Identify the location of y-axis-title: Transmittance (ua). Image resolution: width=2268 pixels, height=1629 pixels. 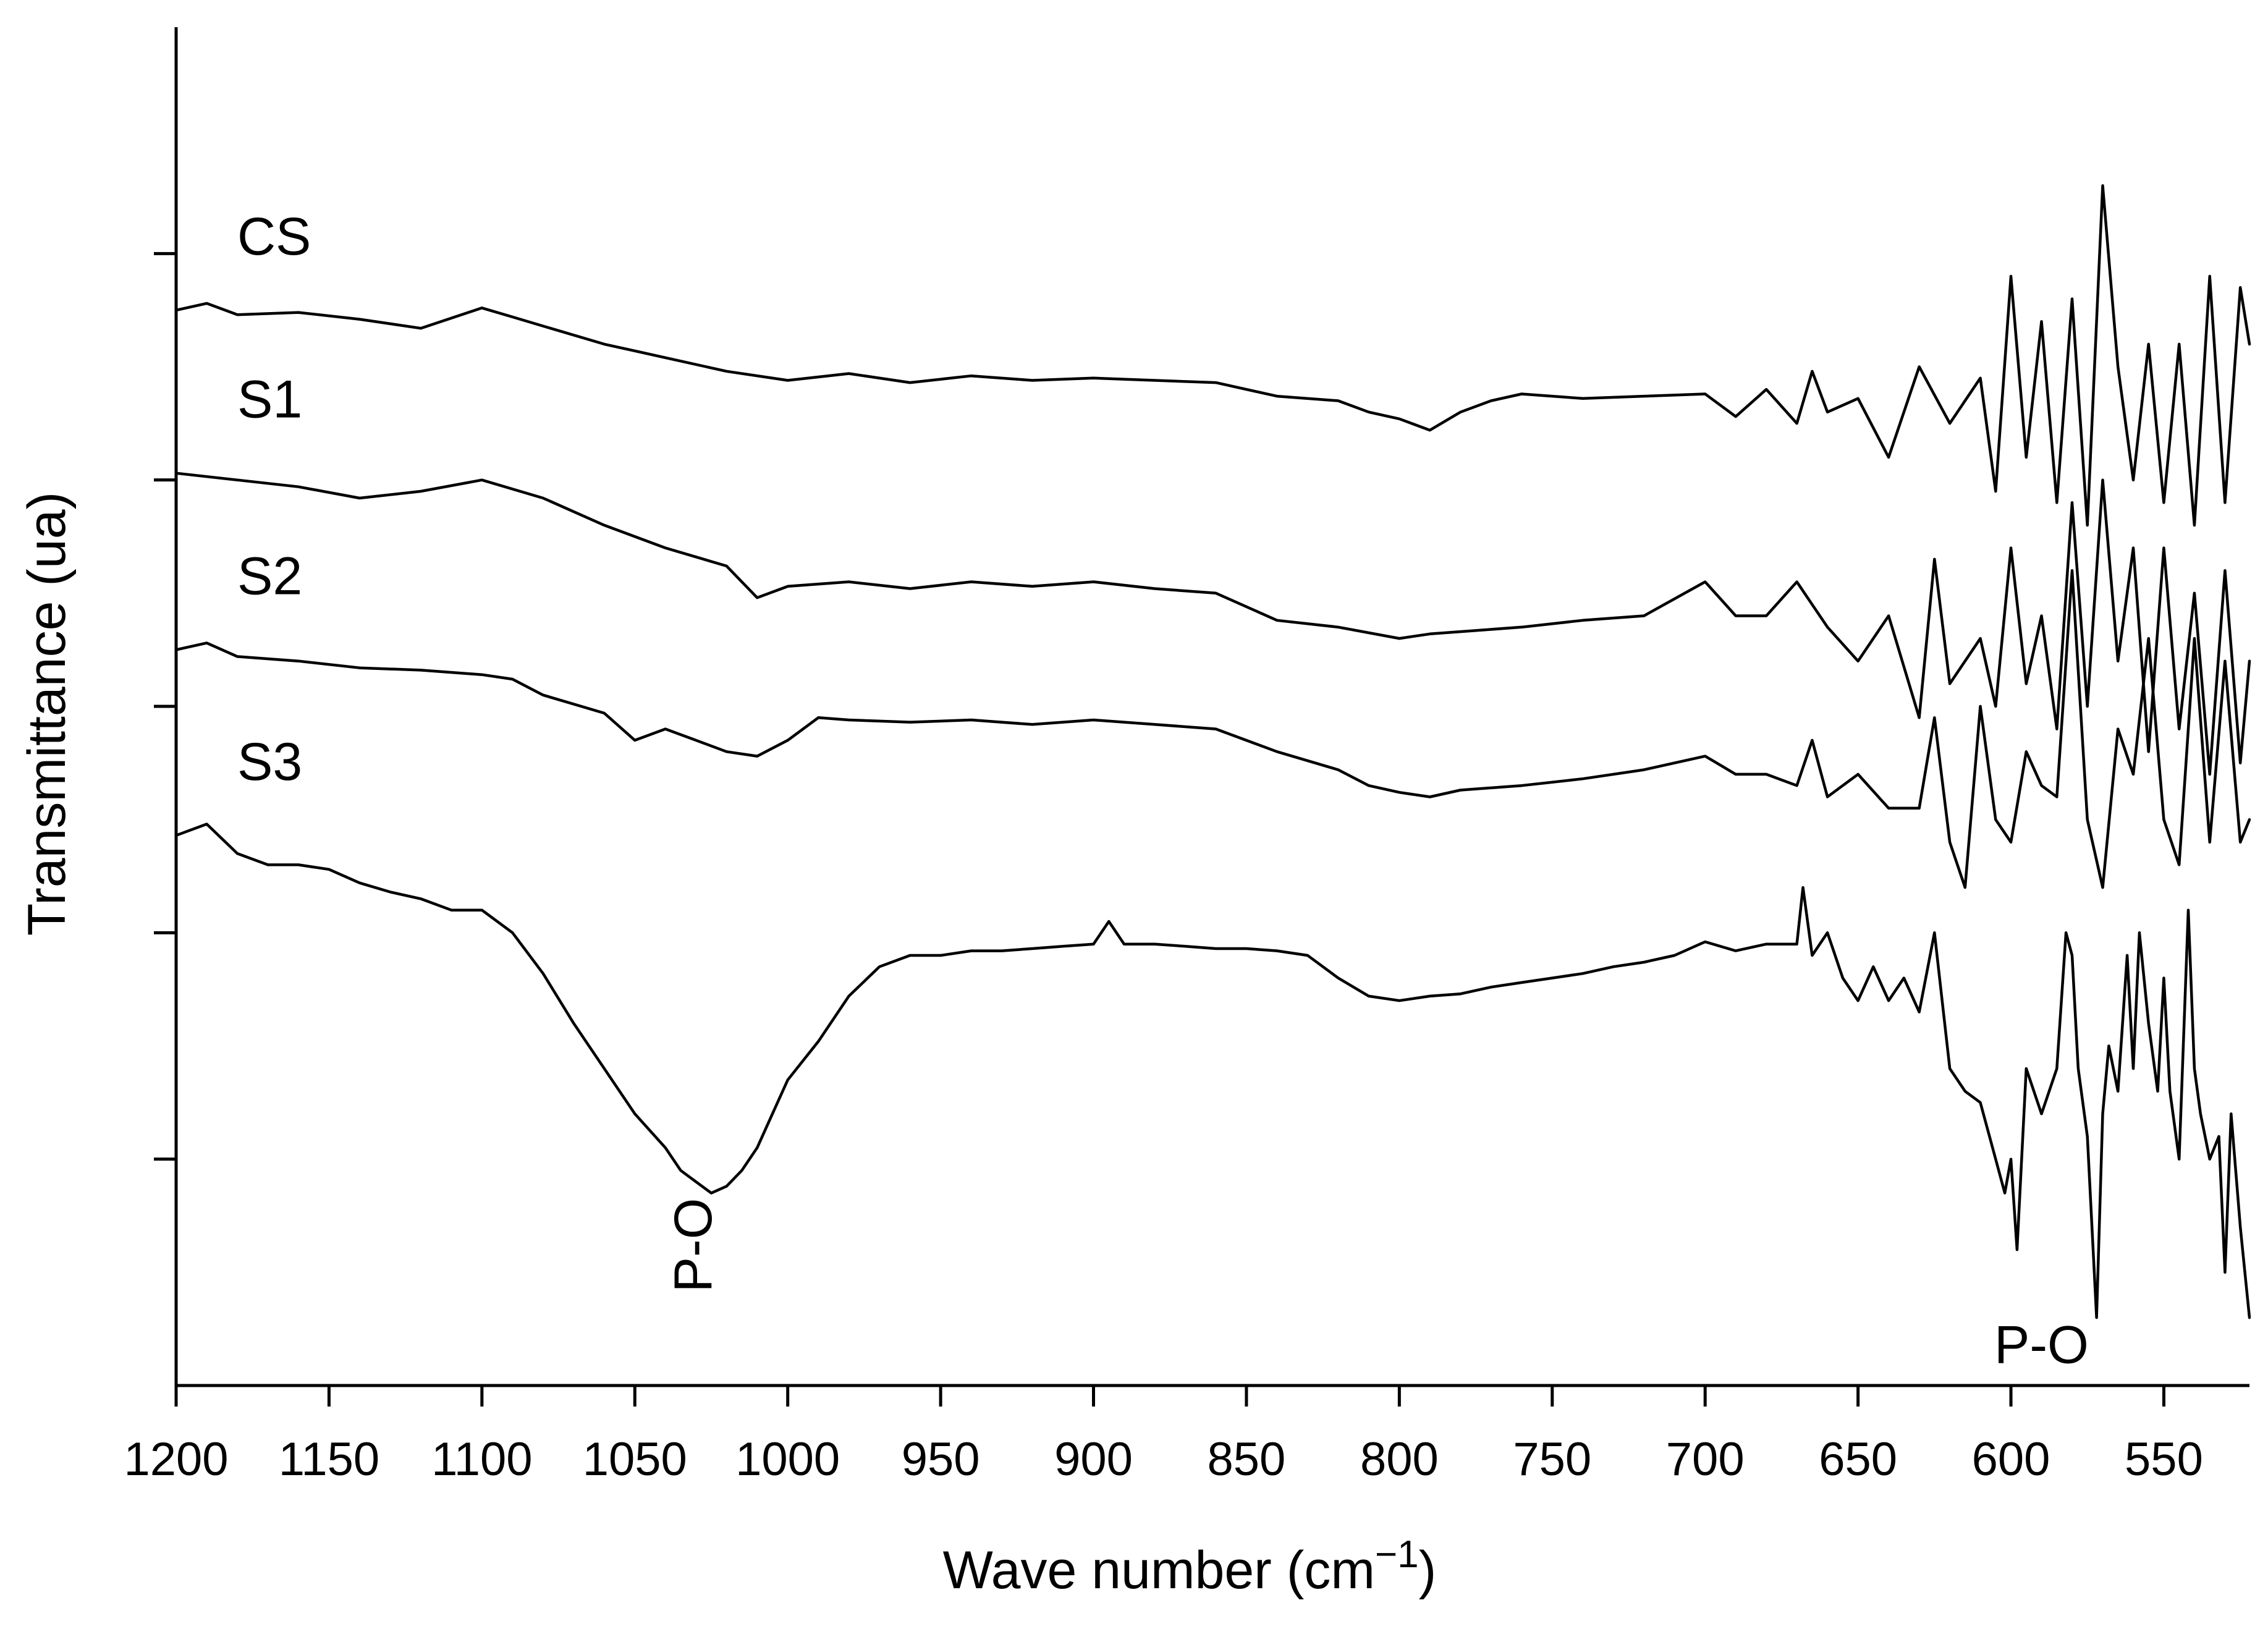
(47, 714).